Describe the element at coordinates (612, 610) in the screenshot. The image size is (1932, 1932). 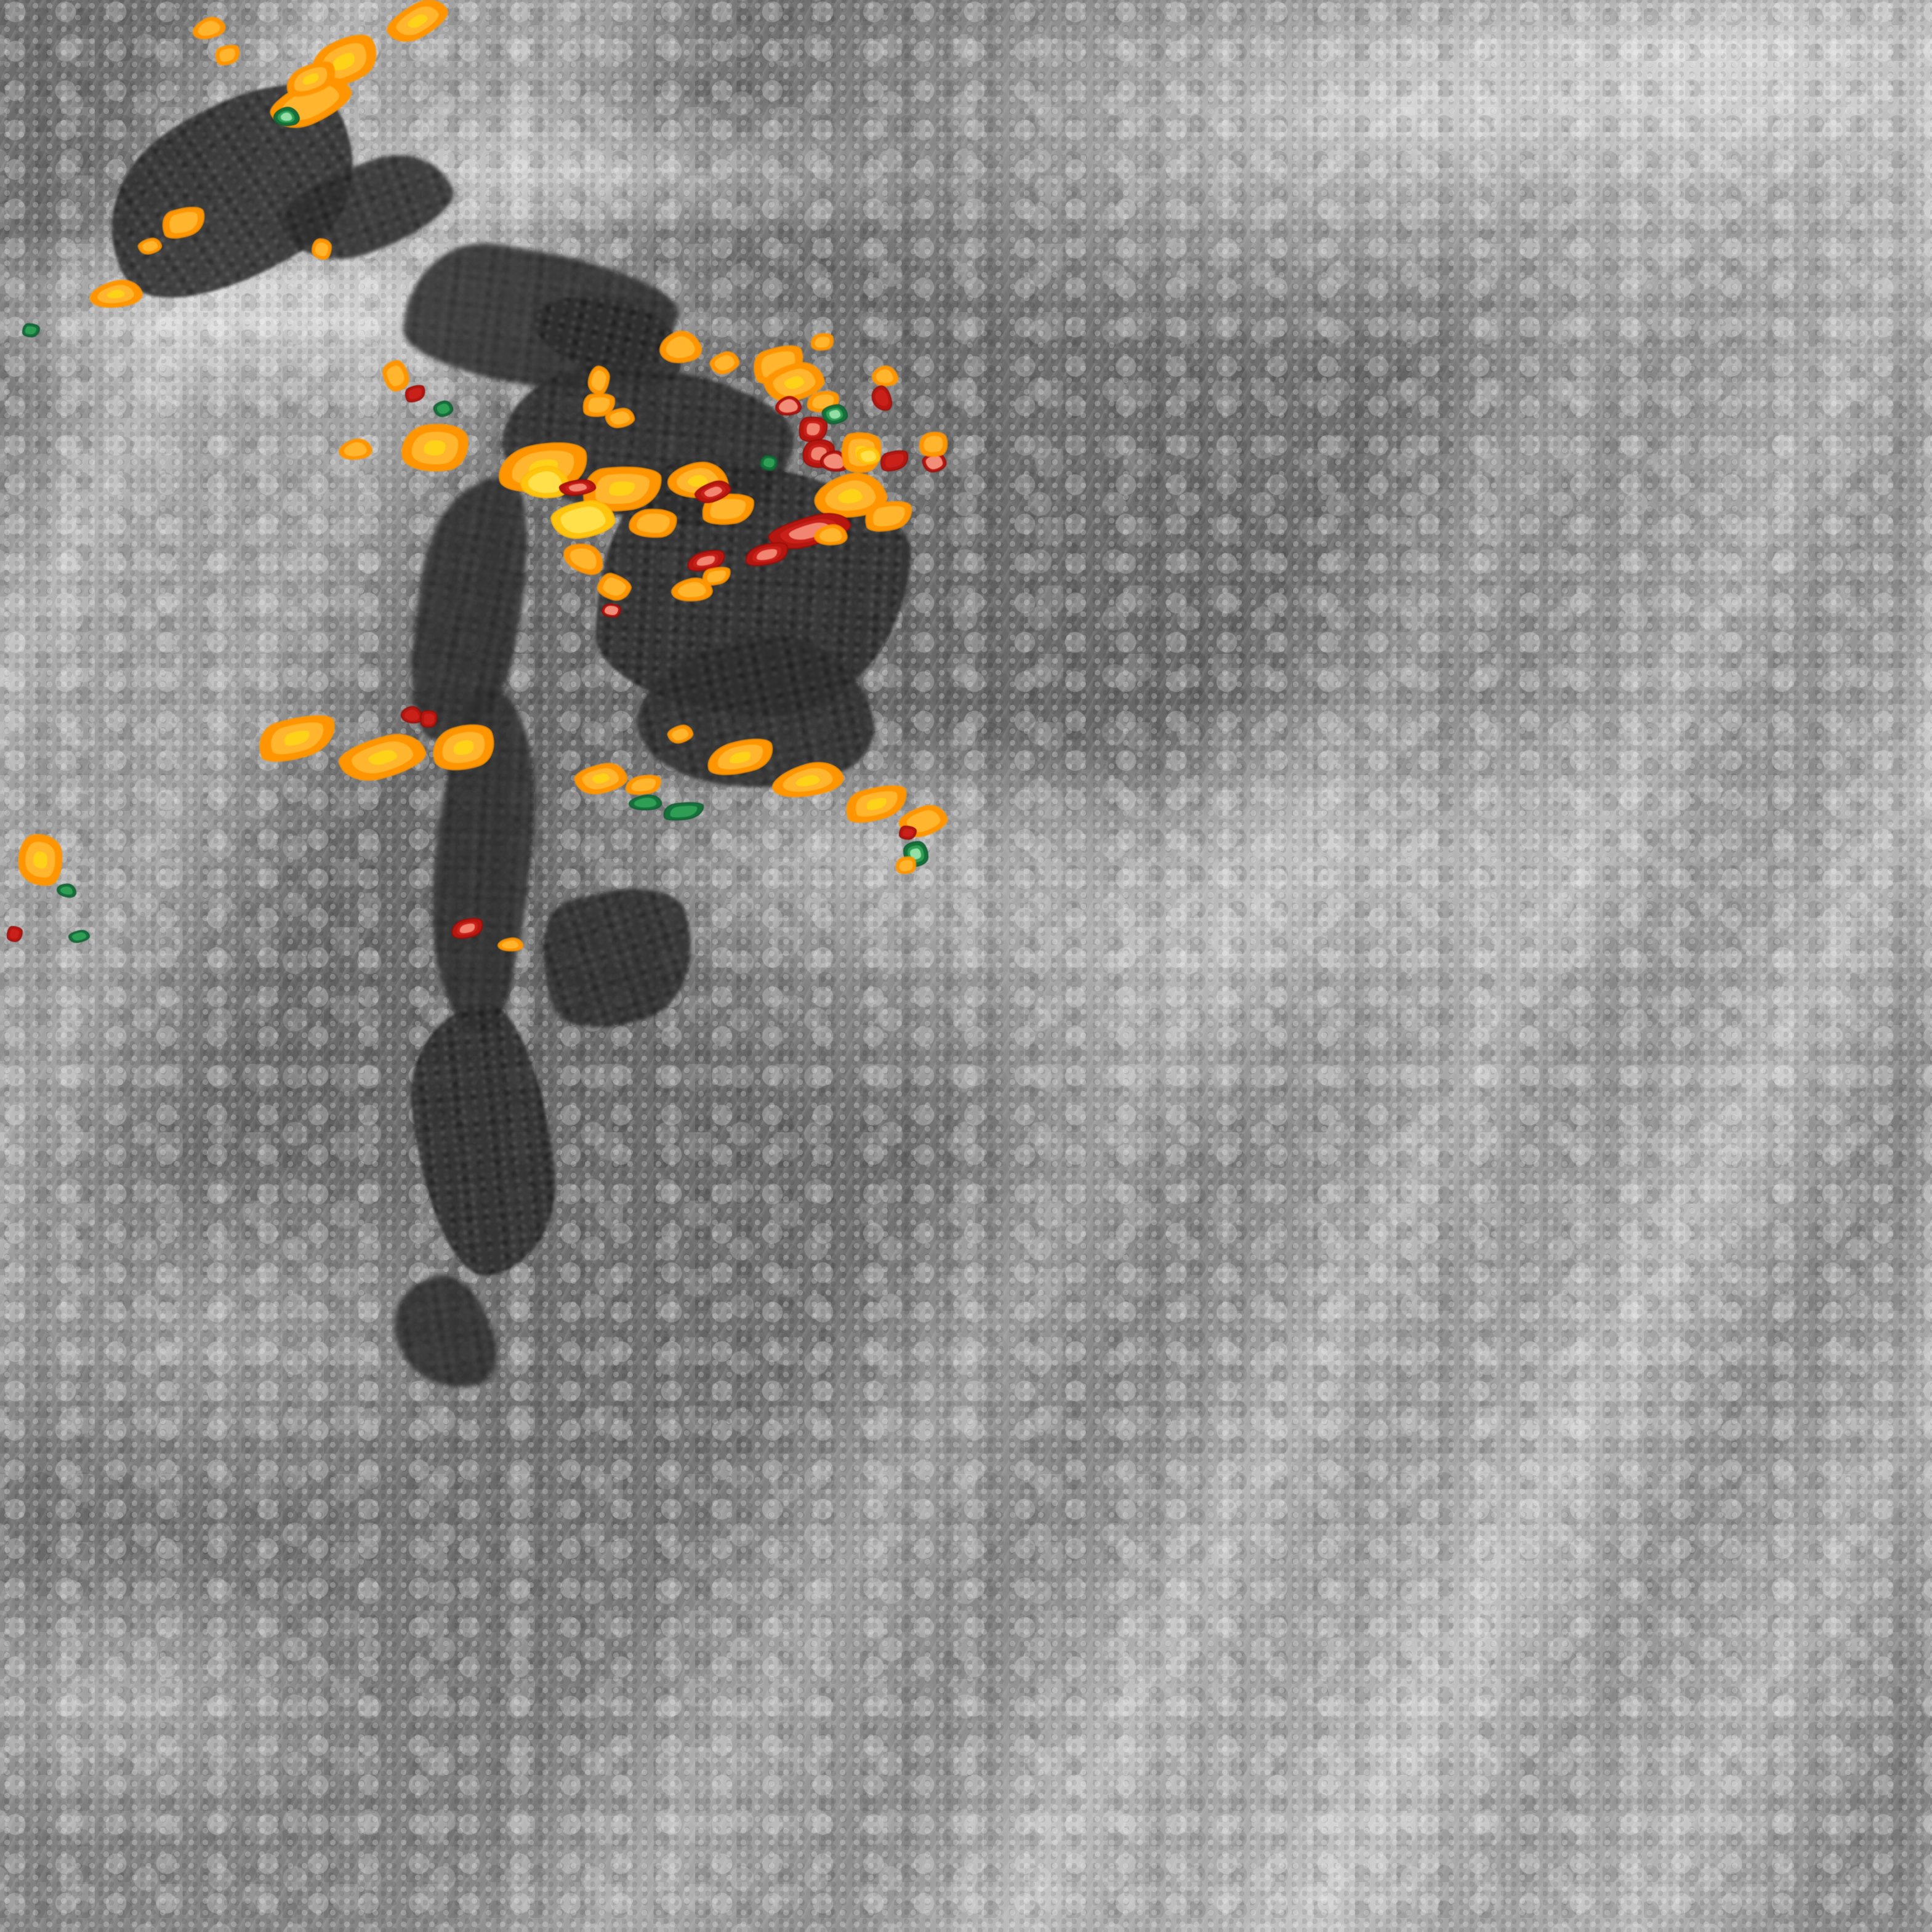
I see `convective-cell-salmon` at that location.